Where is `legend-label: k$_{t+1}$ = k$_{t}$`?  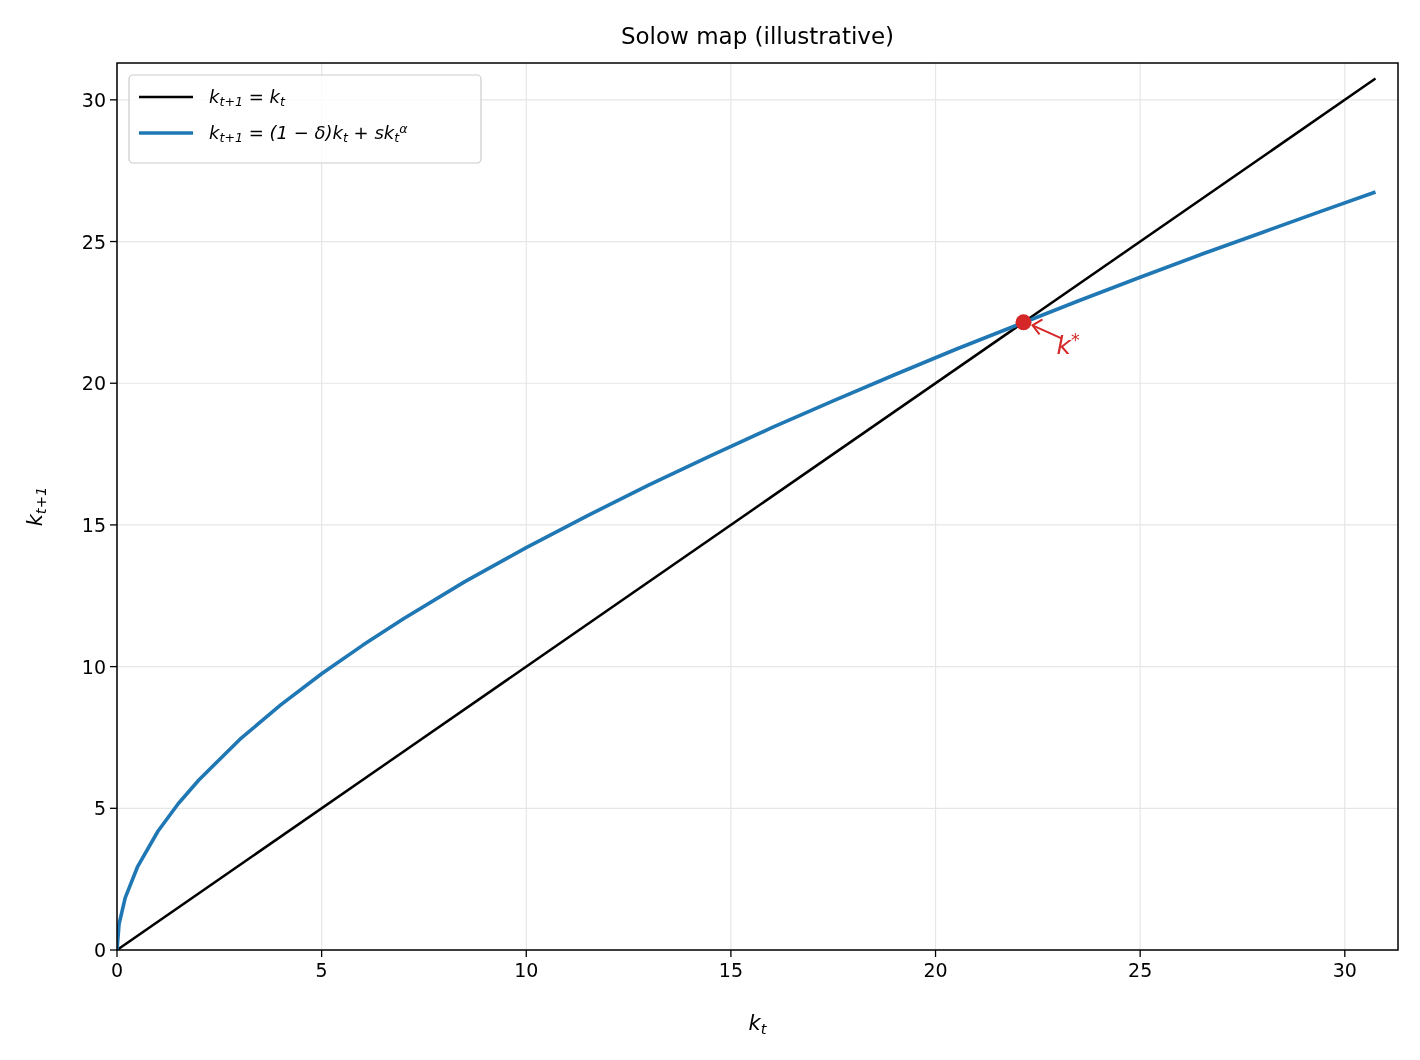
legend-label: k$_{t+1}$ = k$_{t}$ is located at coordinates (247, 98).